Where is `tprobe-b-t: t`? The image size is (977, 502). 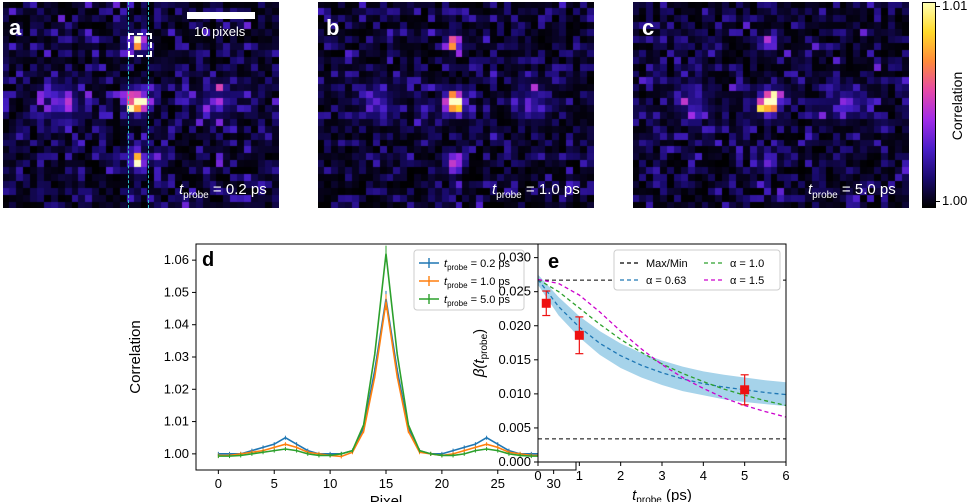
tprobe-b-t: t is located at coordinates (494, 189).